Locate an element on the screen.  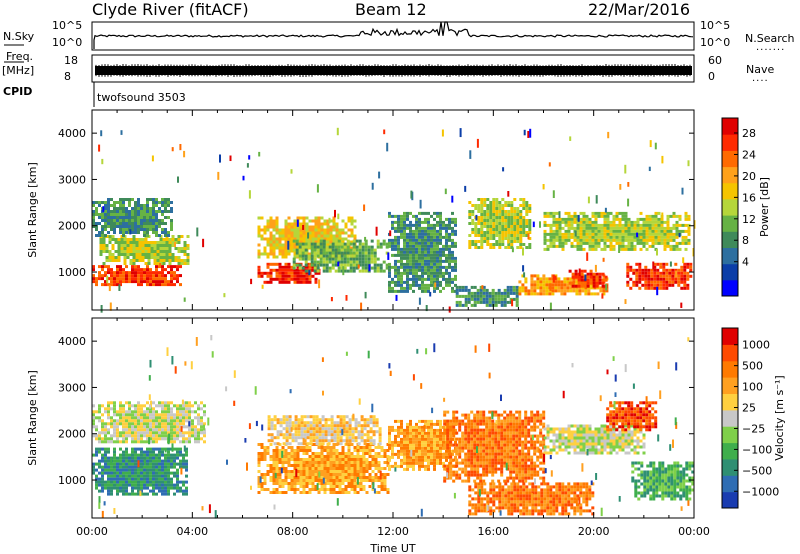
nsearch-label: N.Search is located at coordinates (770, 38).